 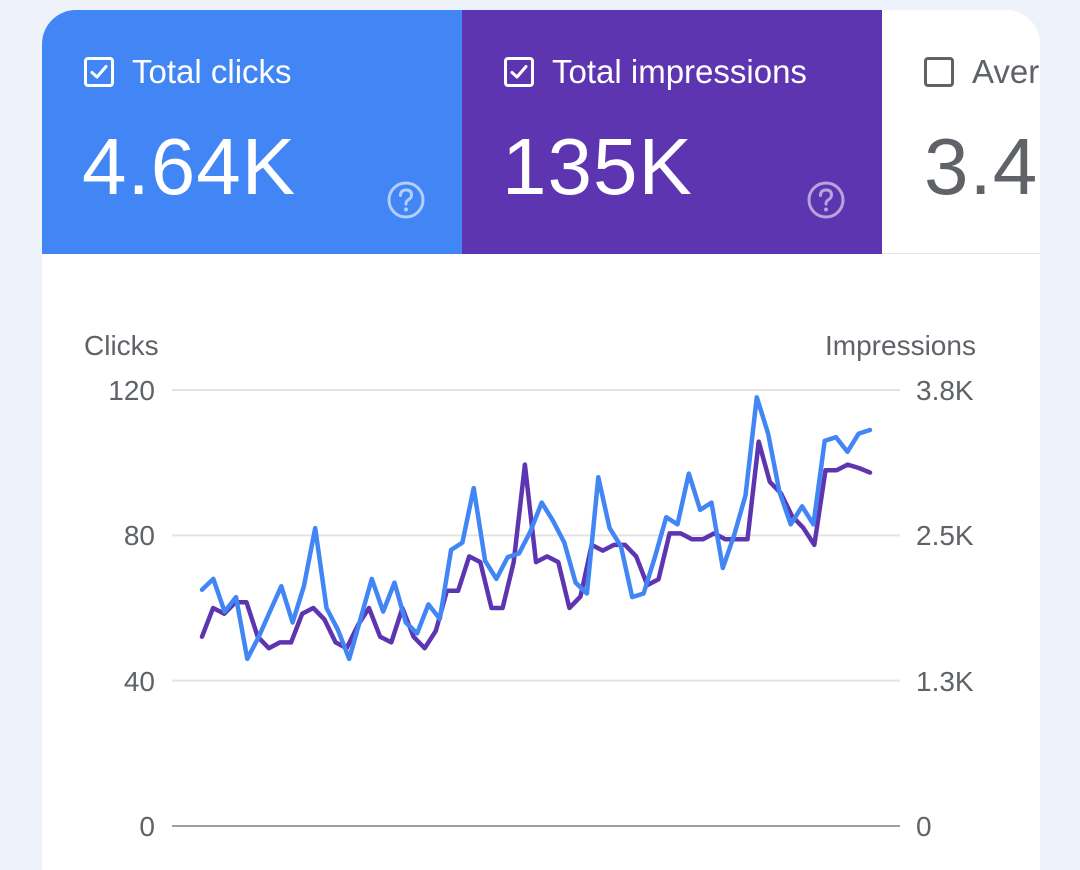 I want to click on total-impressions-tile: Total impressions 135K, so click(x=672, y=132).